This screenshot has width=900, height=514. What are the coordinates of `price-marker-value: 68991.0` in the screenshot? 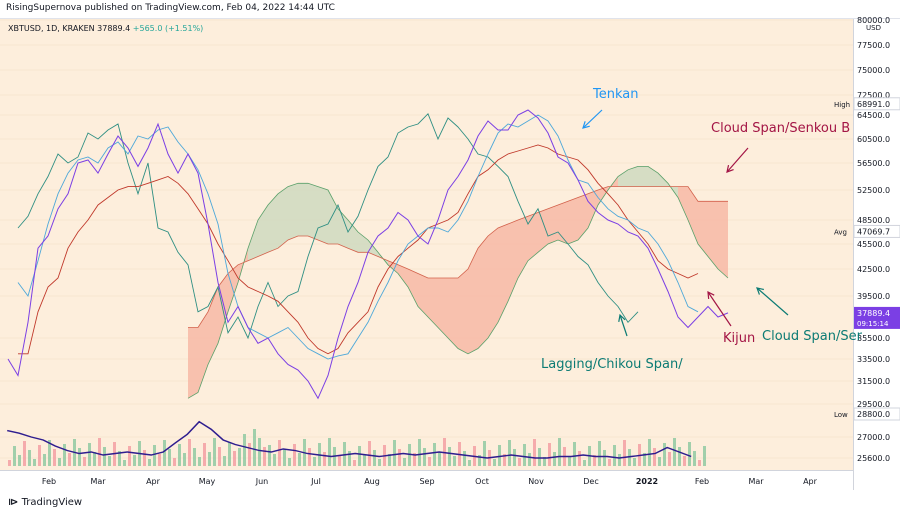 It's located at (873, 104).